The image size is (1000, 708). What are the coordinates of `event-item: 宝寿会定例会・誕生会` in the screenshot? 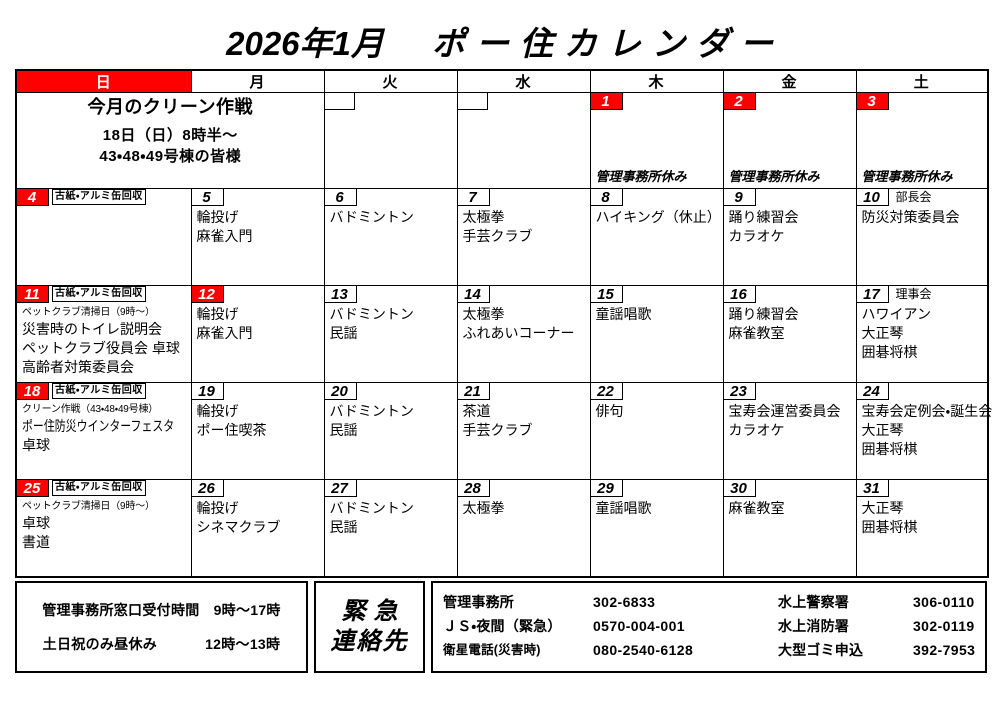 It's located at (927, 411).